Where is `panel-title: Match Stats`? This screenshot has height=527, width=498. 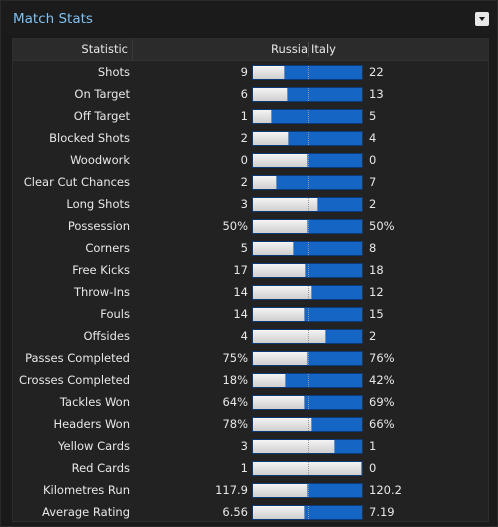
panel-title: Match Stats is located at coordinates (53, 19).